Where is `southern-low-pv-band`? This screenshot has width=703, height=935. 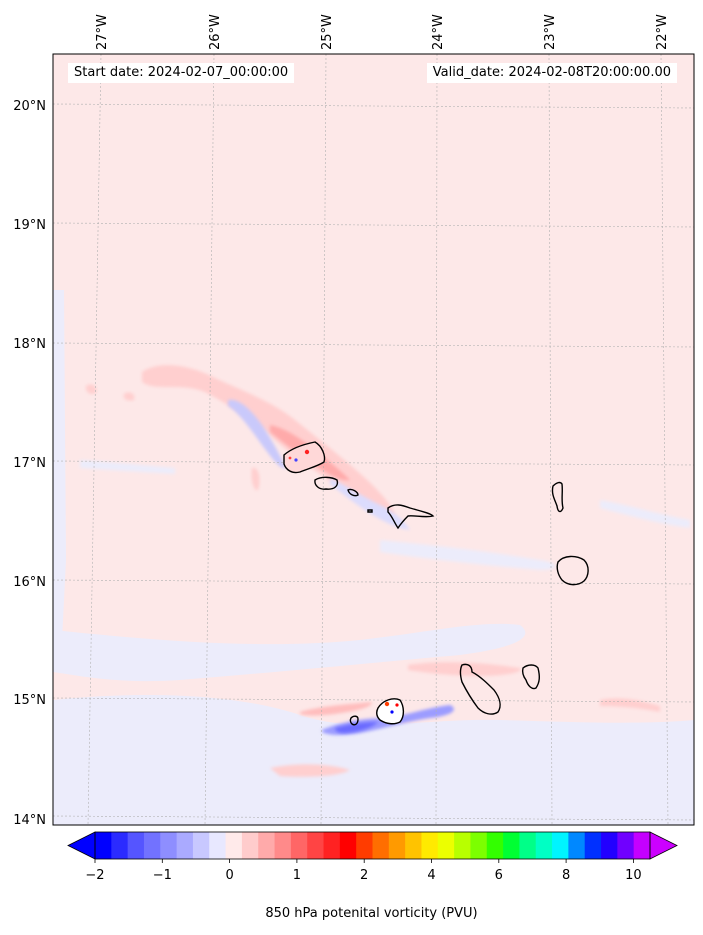
southern-low-pv-band is located at coordinates (289, 652).